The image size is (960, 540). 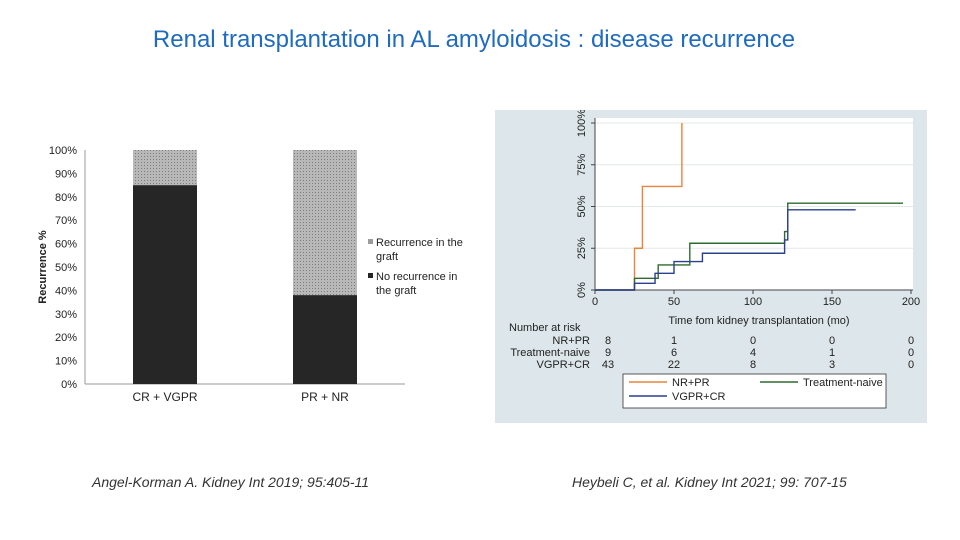 I want to click on bar-y-tick-label: 80%, so click(x=66, y=198).